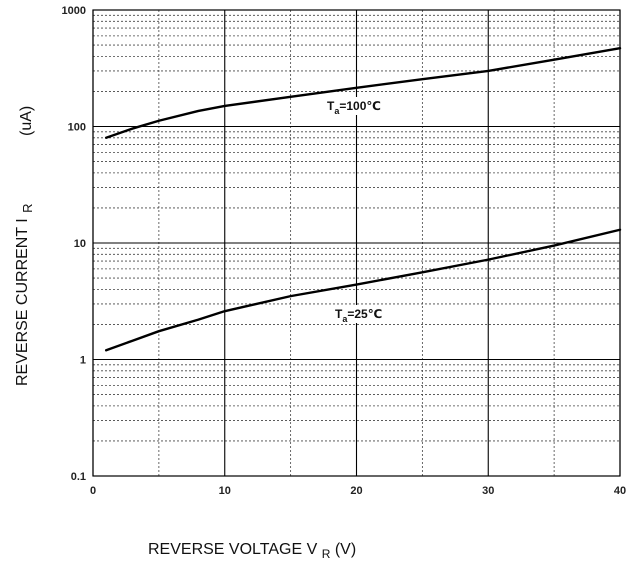  What do you see at coordinates (22, 302) in the screenshot?
I see `y-axis-label-prefix: REVERSE CURRENT I` at bounding box center [22, 302].